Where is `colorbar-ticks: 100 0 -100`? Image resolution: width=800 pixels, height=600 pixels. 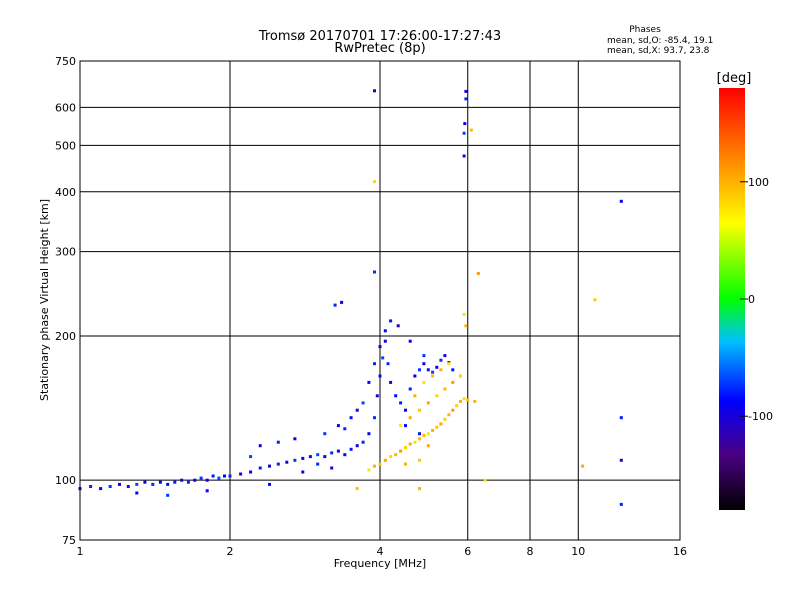 colorbar-ticks: 100 0 -100 is located at coordinates (756, 299).